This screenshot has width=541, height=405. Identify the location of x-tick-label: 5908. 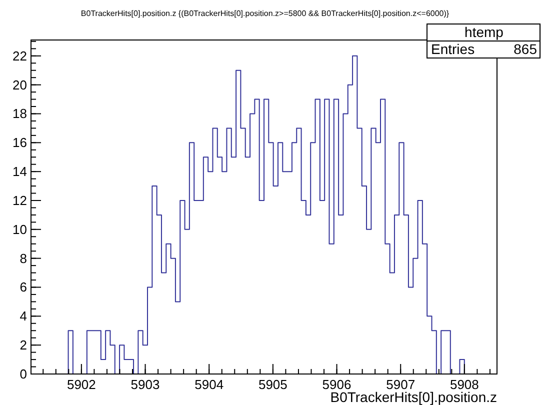
(464, 384).